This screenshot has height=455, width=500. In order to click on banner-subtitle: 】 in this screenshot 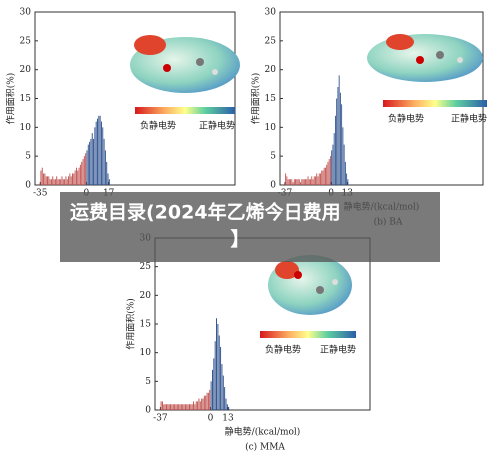, I will do `click(239, 239)`.